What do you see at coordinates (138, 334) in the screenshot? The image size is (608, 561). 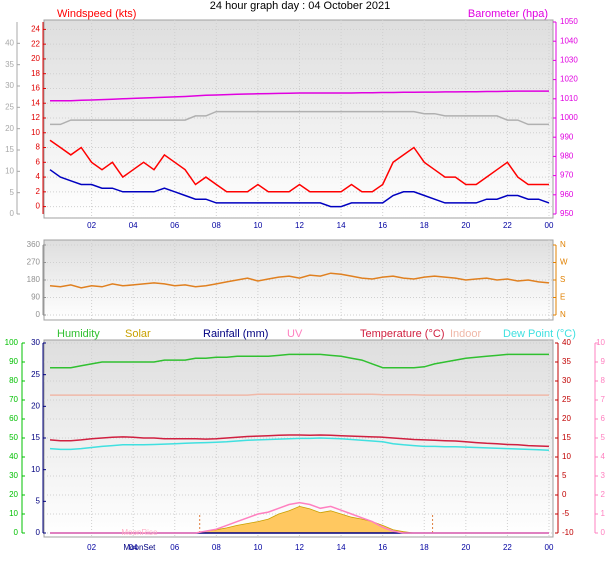 I see `legend-label: Solar` at bounding box center [138, 334].